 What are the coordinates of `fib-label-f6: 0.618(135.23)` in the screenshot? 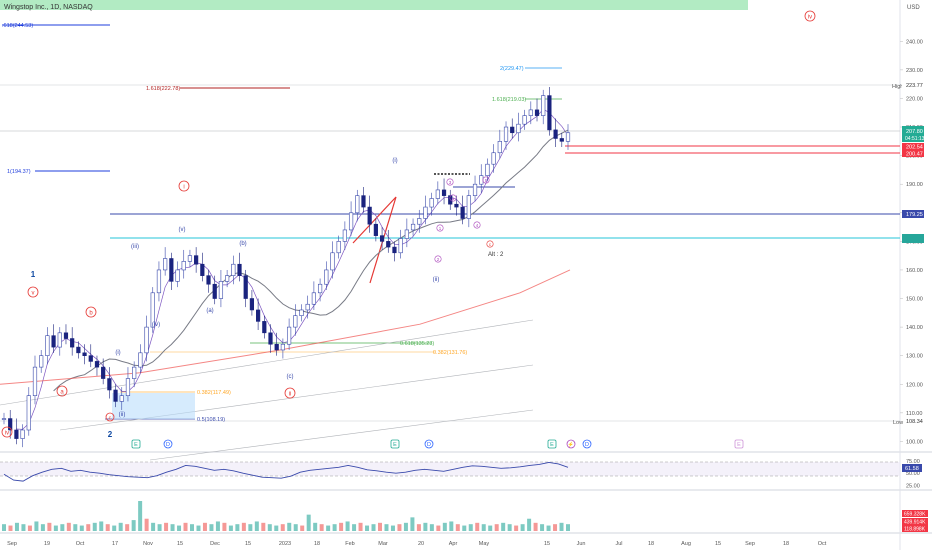 It's located at (417, 344).